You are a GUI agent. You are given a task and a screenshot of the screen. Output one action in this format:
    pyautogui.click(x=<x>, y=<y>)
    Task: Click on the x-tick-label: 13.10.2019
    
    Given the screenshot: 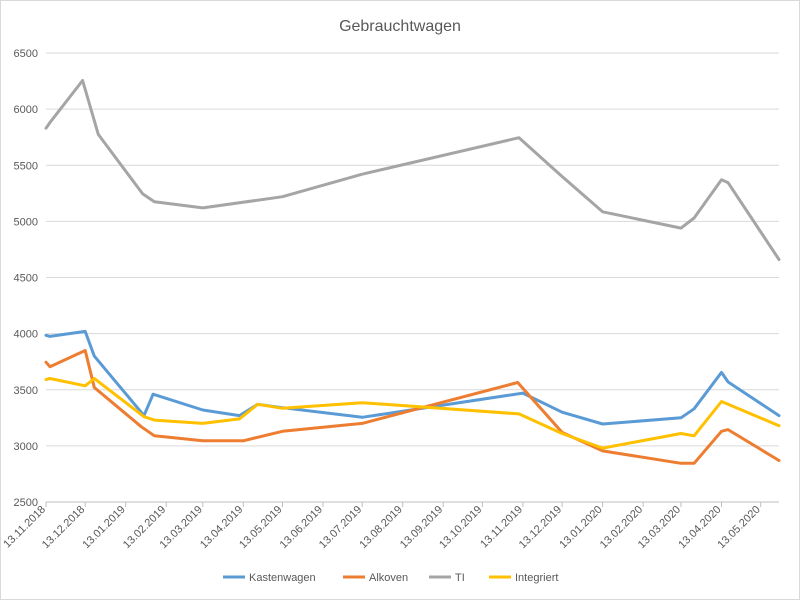 What is the action you would take?
    pyautogui.click(x=460, y=527)
    